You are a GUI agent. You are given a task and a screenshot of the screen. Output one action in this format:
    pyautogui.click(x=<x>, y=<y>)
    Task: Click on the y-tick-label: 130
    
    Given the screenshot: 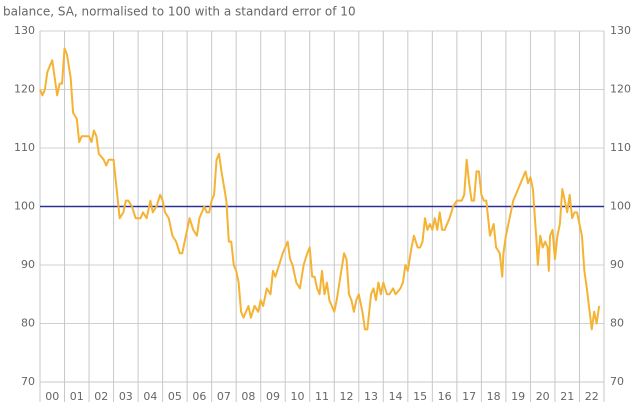 What is the action you would take?
    pyautogui.click(x=24, y=30)
    